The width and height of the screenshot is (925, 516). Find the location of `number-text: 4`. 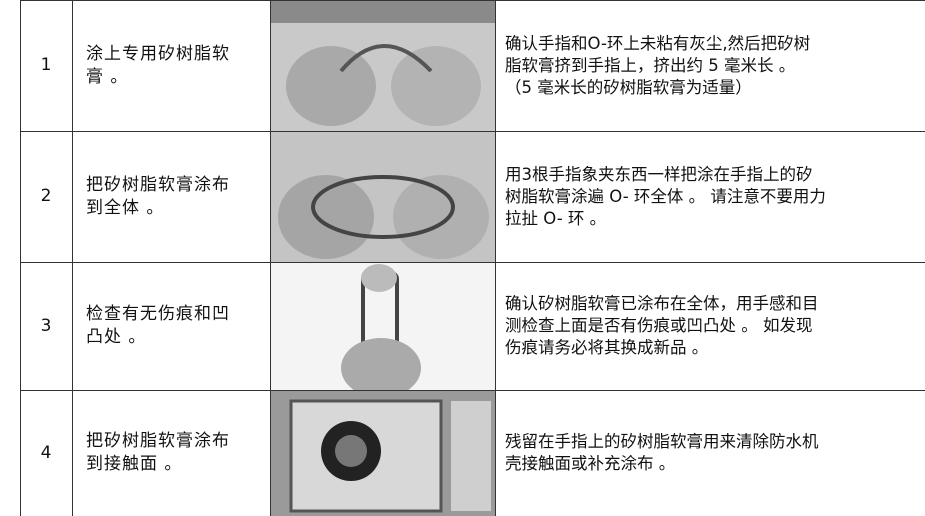

number-text: 4 is located at coordinates (46, 452).